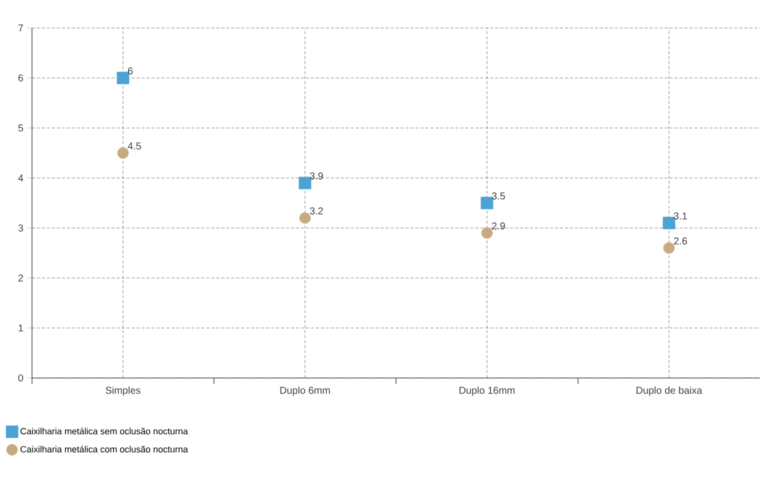  What do you see at coordinates (134, 146) in the screenshot?
I see `data-label: 4.5` at bounding box center [134, 146].